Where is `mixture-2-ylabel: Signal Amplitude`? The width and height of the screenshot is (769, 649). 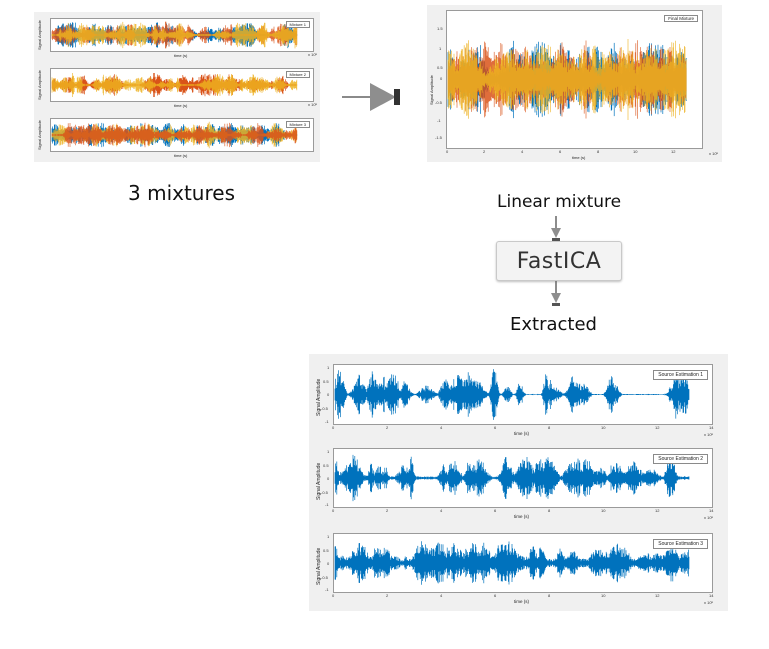 mixture-2-ylabel: Signal Amplitude is located at coordinates (39, 85).